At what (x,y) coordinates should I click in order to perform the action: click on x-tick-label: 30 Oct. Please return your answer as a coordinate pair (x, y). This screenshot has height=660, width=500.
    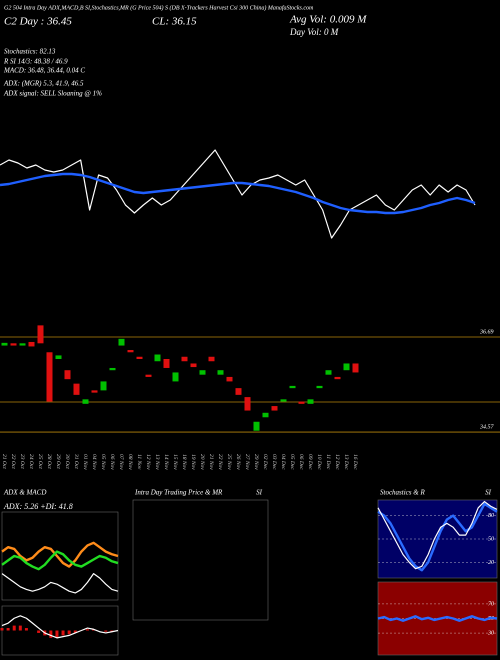
    Looking at the image, I should click on (67, 461).